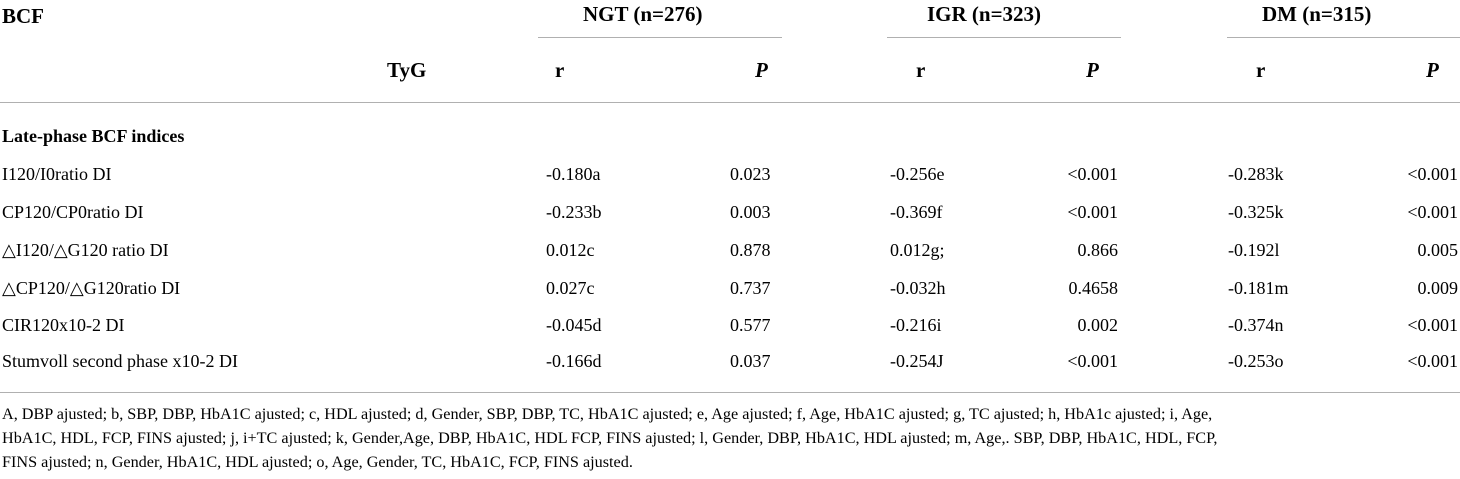 Image resolution: width=1460 pixels, height=479 pixels. What do you see at coordinates (1432, 70) in the screenshot?
I see `dm-p-header: P` at bounding box center [1432, 70].